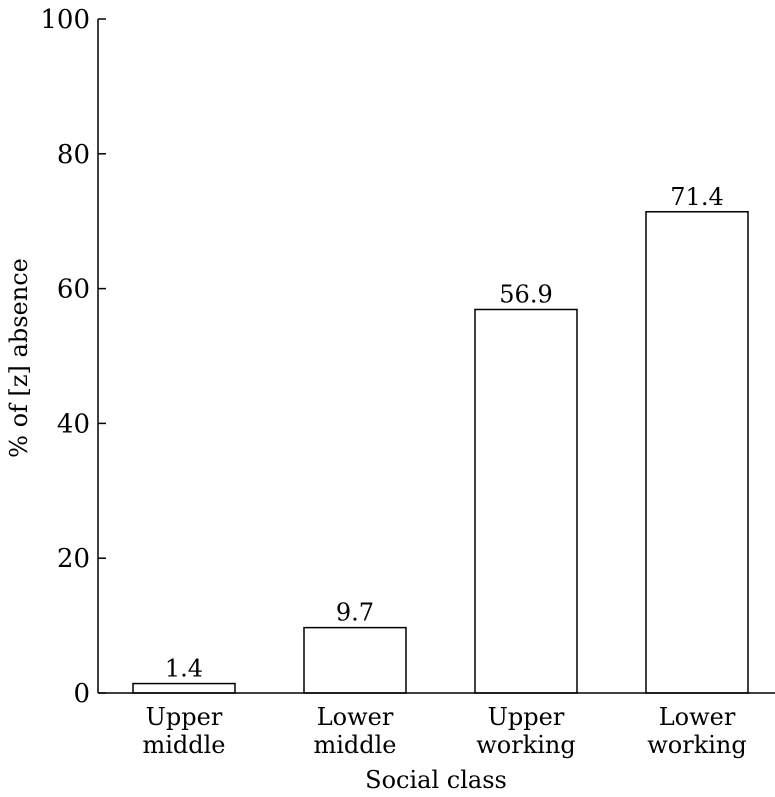 The image size is (775, 797). Describe the element at coordinates (184, 669) in the screenshot. I see `bar-value-label: 1.4` at that location.